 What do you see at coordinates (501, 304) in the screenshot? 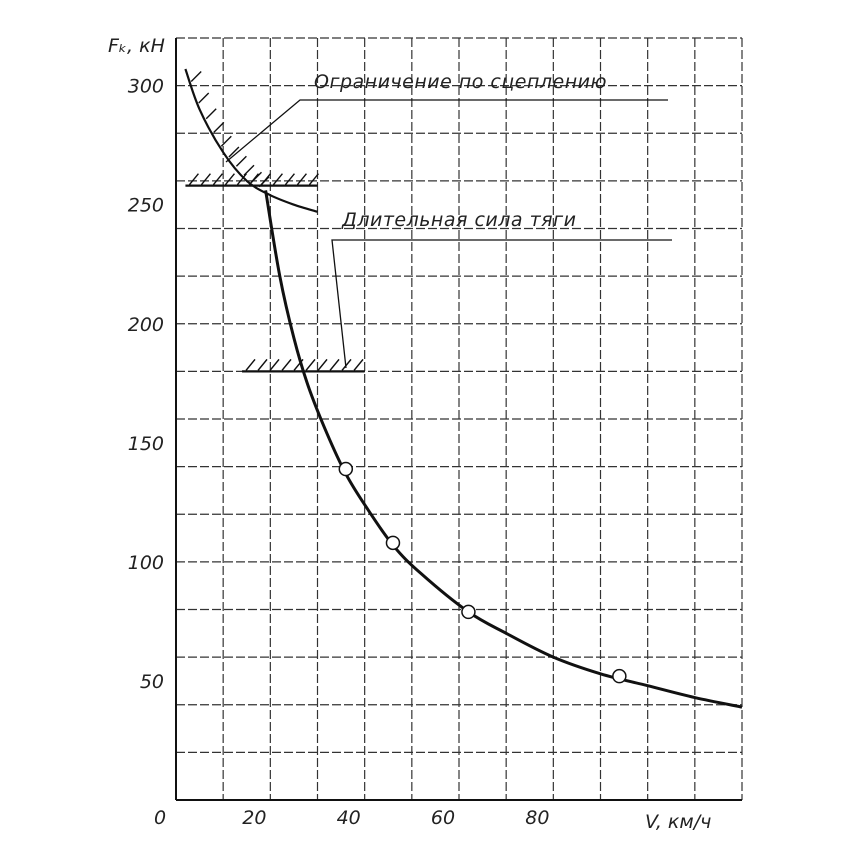
I see `leader-continuous-force` at bounding box center [501, 304].